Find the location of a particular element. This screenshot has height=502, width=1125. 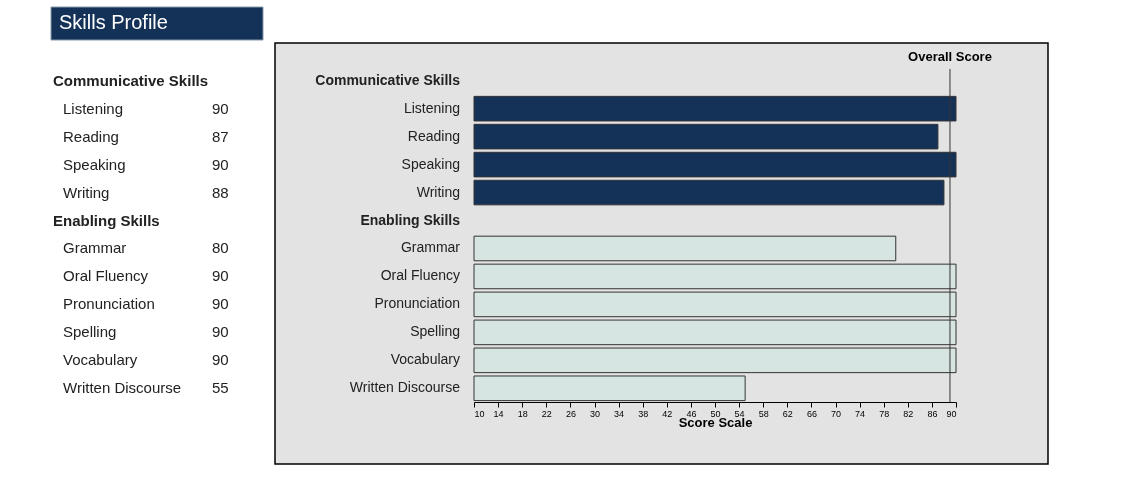

y-tick-label: Vocabulary is located at coordinates (425, 359).